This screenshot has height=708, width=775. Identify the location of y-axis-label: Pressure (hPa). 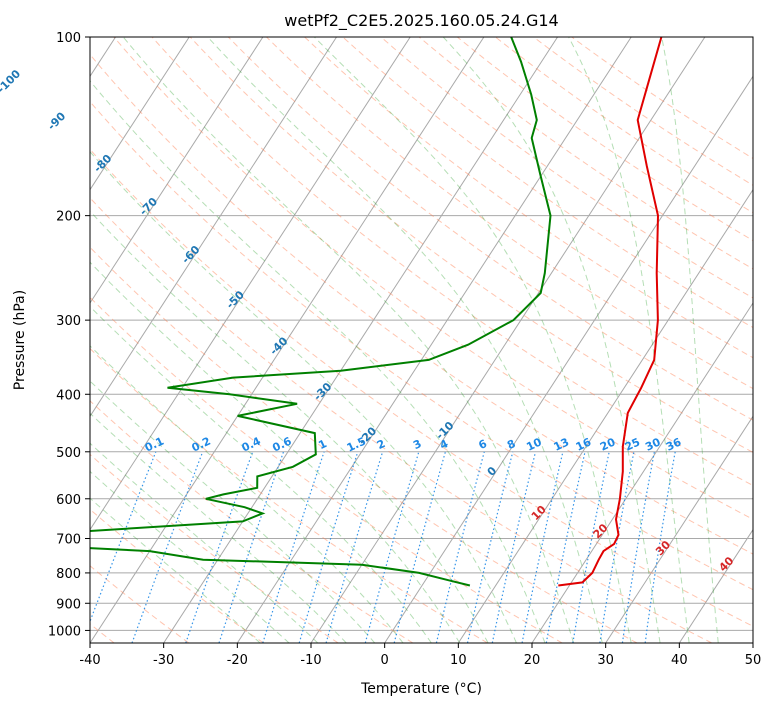
(20, 340).